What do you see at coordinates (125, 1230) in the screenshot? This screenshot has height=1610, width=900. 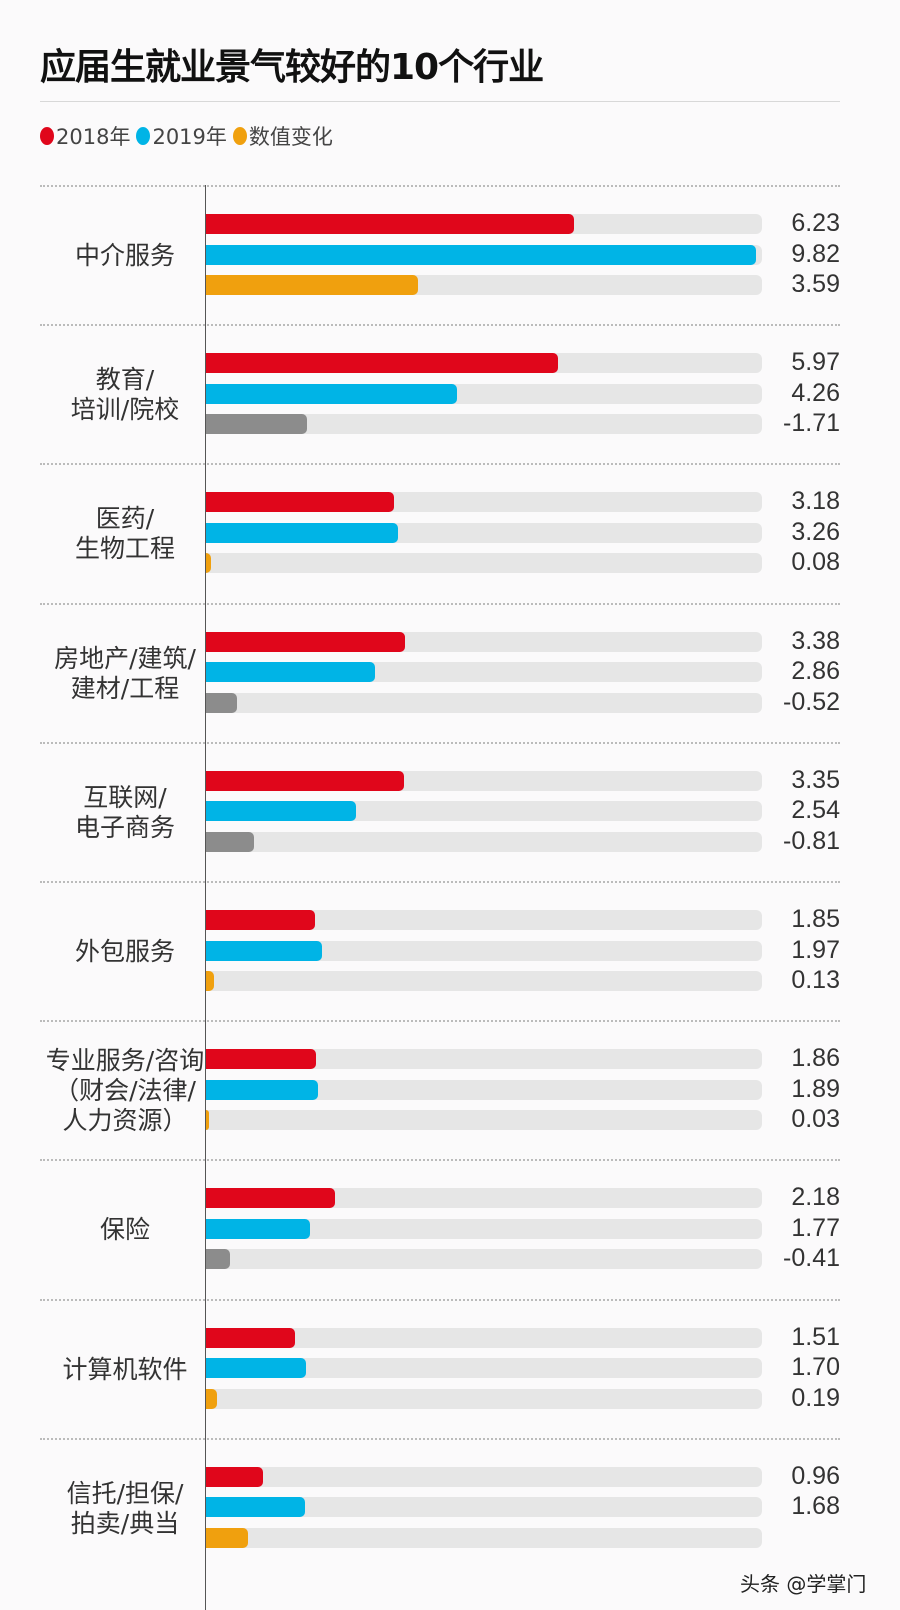 I see `category-label: 保险` at bounding box center [125, 1230].